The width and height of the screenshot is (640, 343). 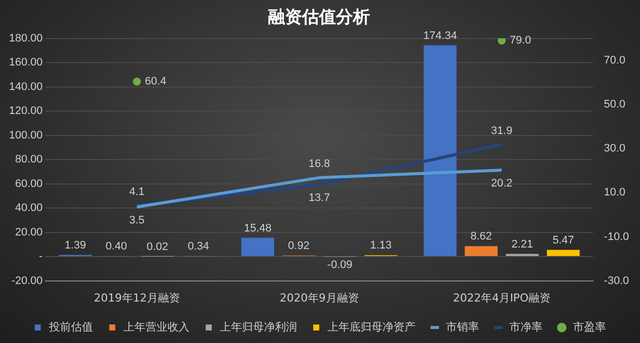 What do you see at coordinates (522, 244) in the screenshot?
I see `data-label: 2.21` at bounding box center [522, 244].